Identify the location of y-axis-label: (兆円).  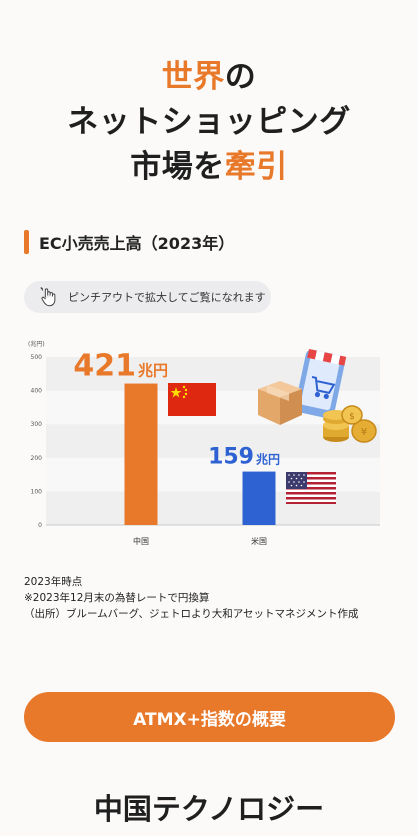
(36, 344).